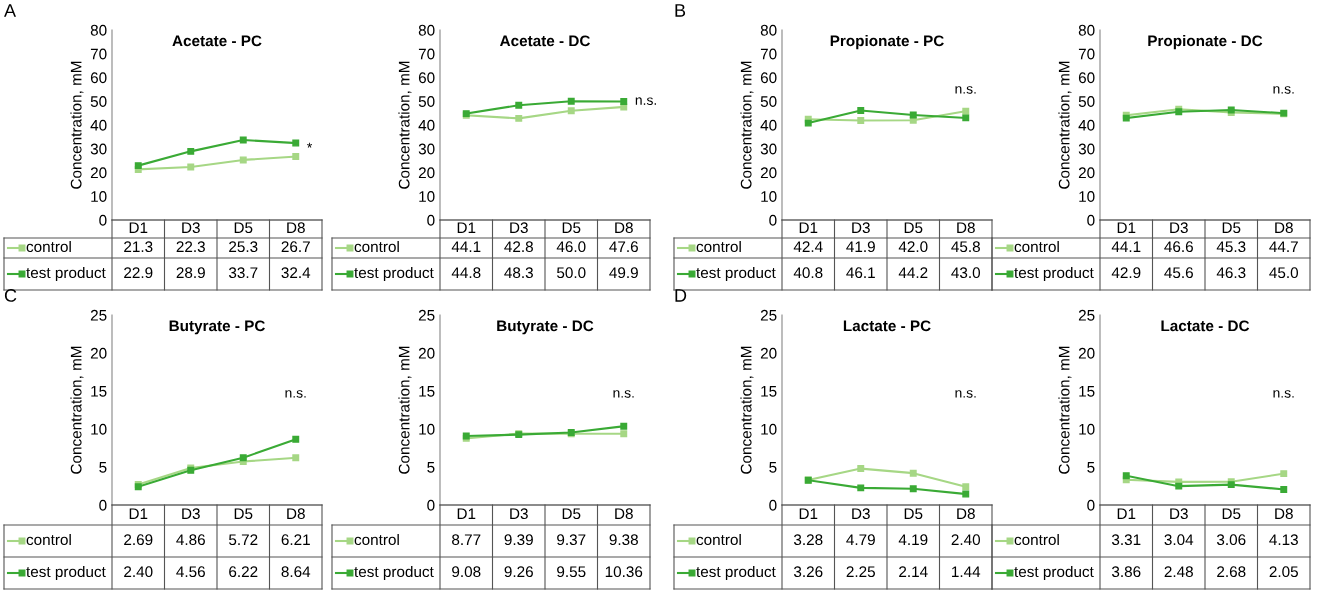 The width and height of the screenshot is (1336, 595). Describe the element at coordinates (1086, 101) in the screenshot. I see `y-tick-label: 50` at that location.